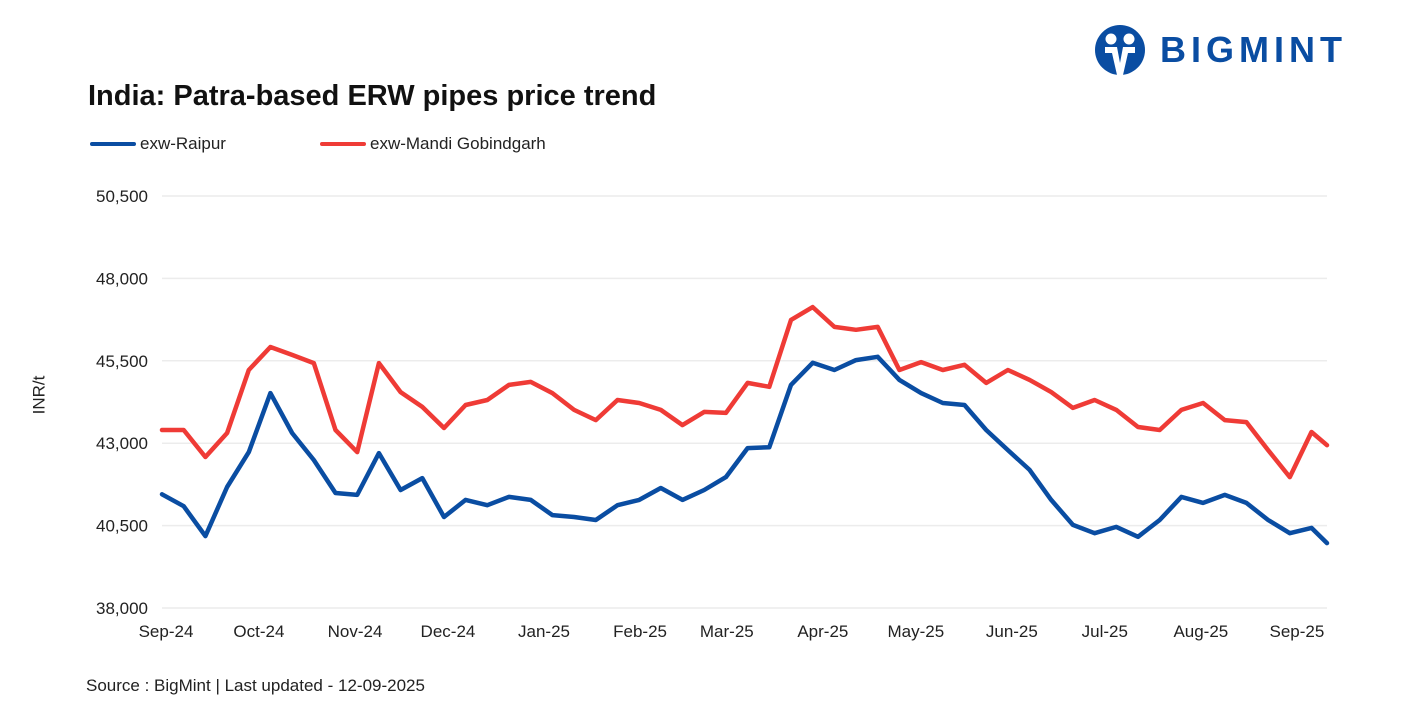  I want to click on x-tick-label: Apr-25, so click(822, 631).